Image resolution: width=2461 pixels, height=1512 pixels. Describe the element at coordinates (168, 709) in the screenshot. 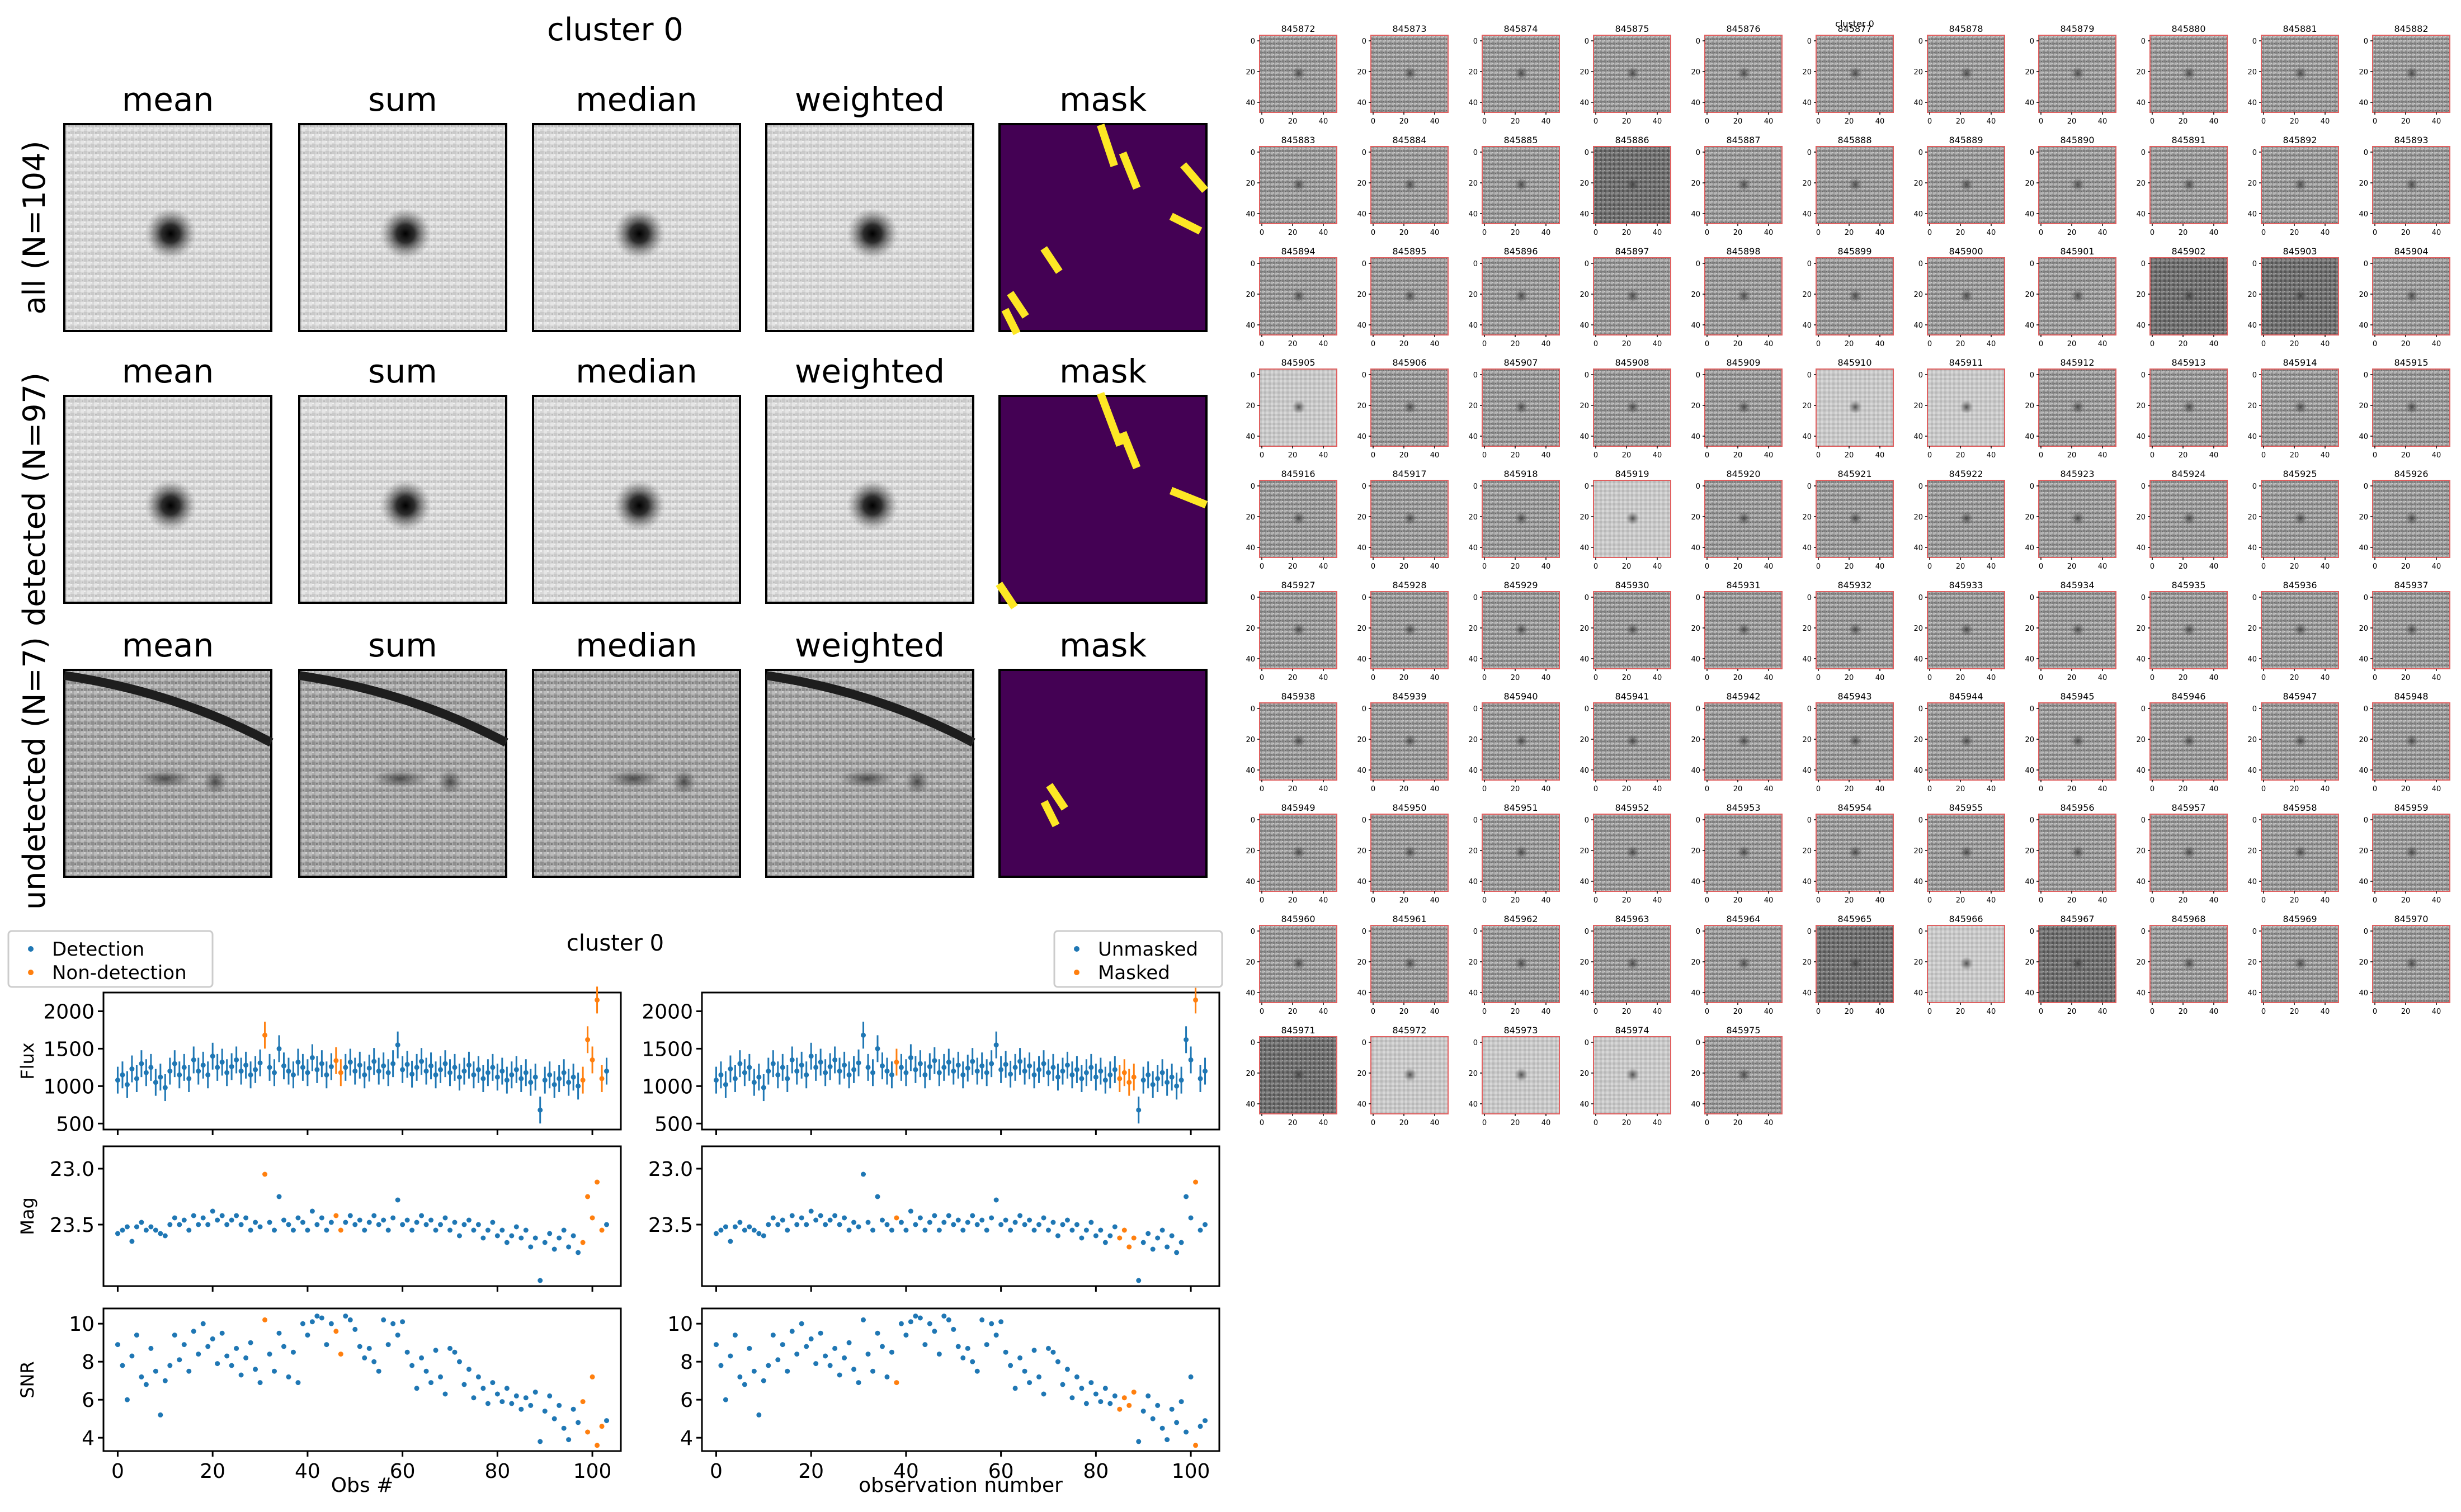

I see `satellite-trail` at that location.